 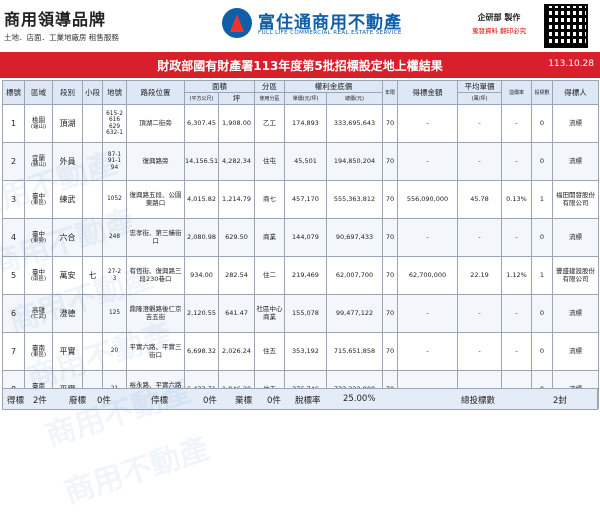 I want to click on cell-section: 練武, so click(x=67, y=199).